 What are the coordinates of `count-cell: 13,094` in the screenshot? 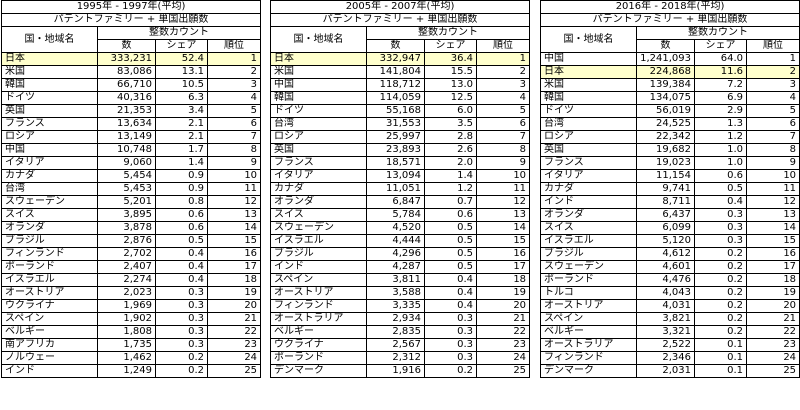 It's located at (395, 176).